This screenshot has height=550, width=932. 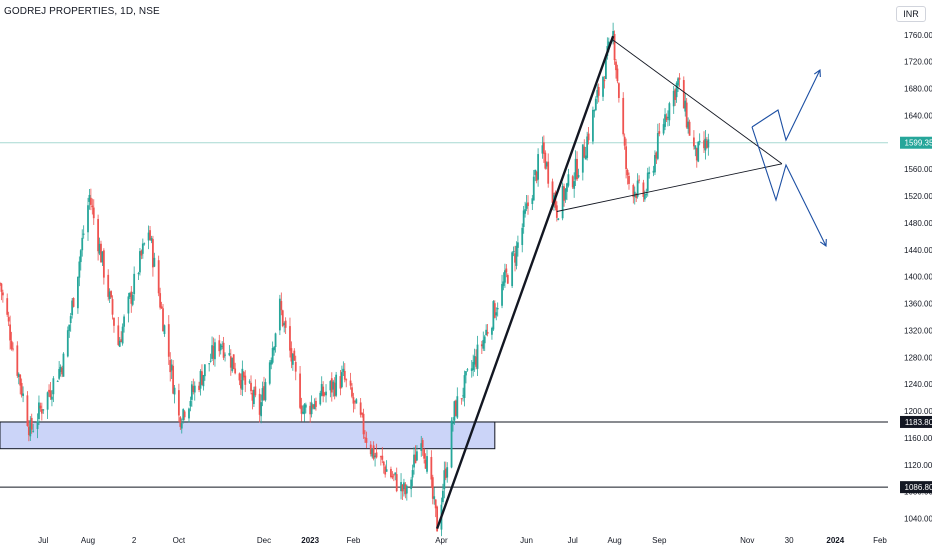 What do you see at coordinates (911, 14) in the screenshot?
I see `currency-button: INR` at bounding box center [911, 14].